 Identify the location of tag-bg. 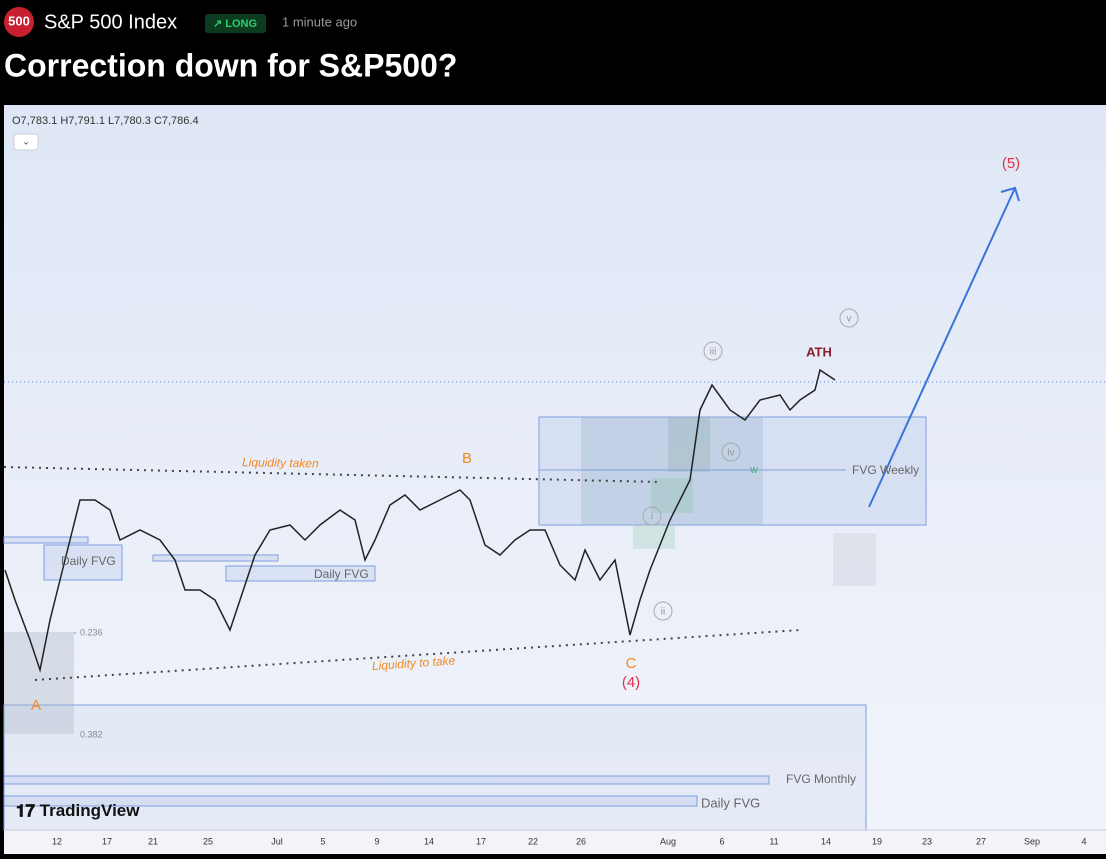
(235, 23).